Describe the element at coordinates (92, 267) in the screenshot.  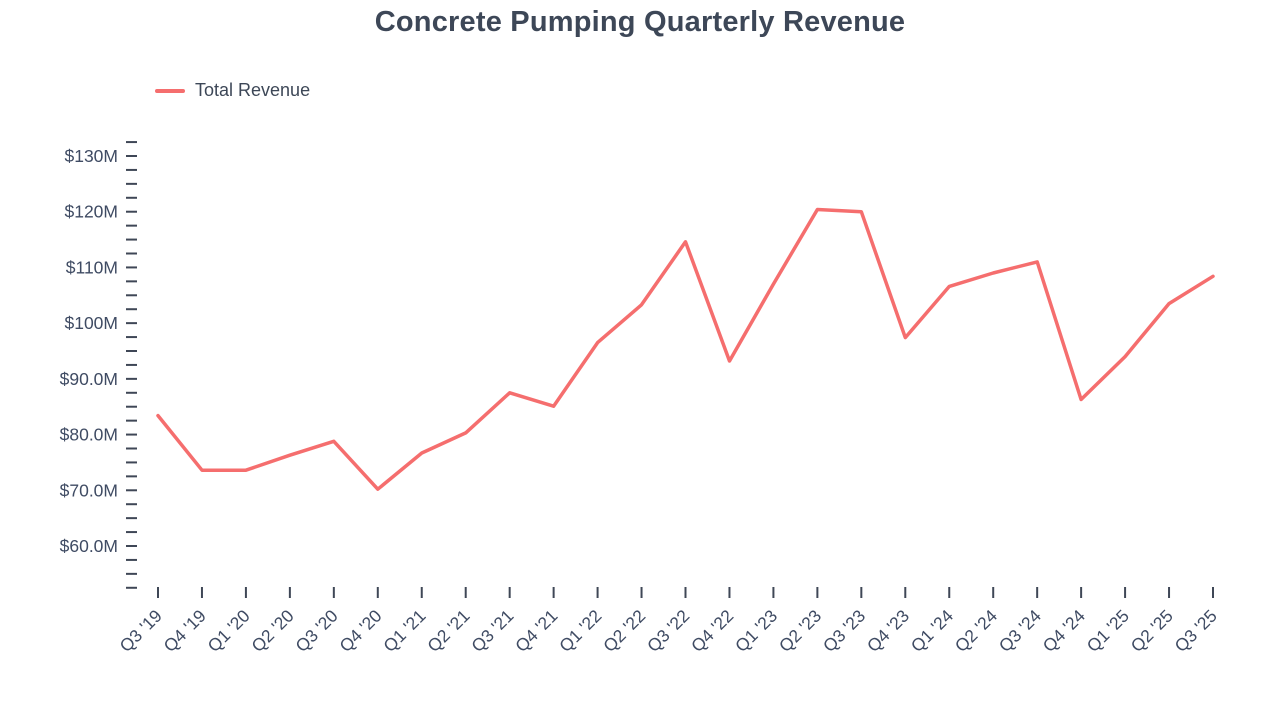
I see `y-axis-tick-label: $110M` at that location.